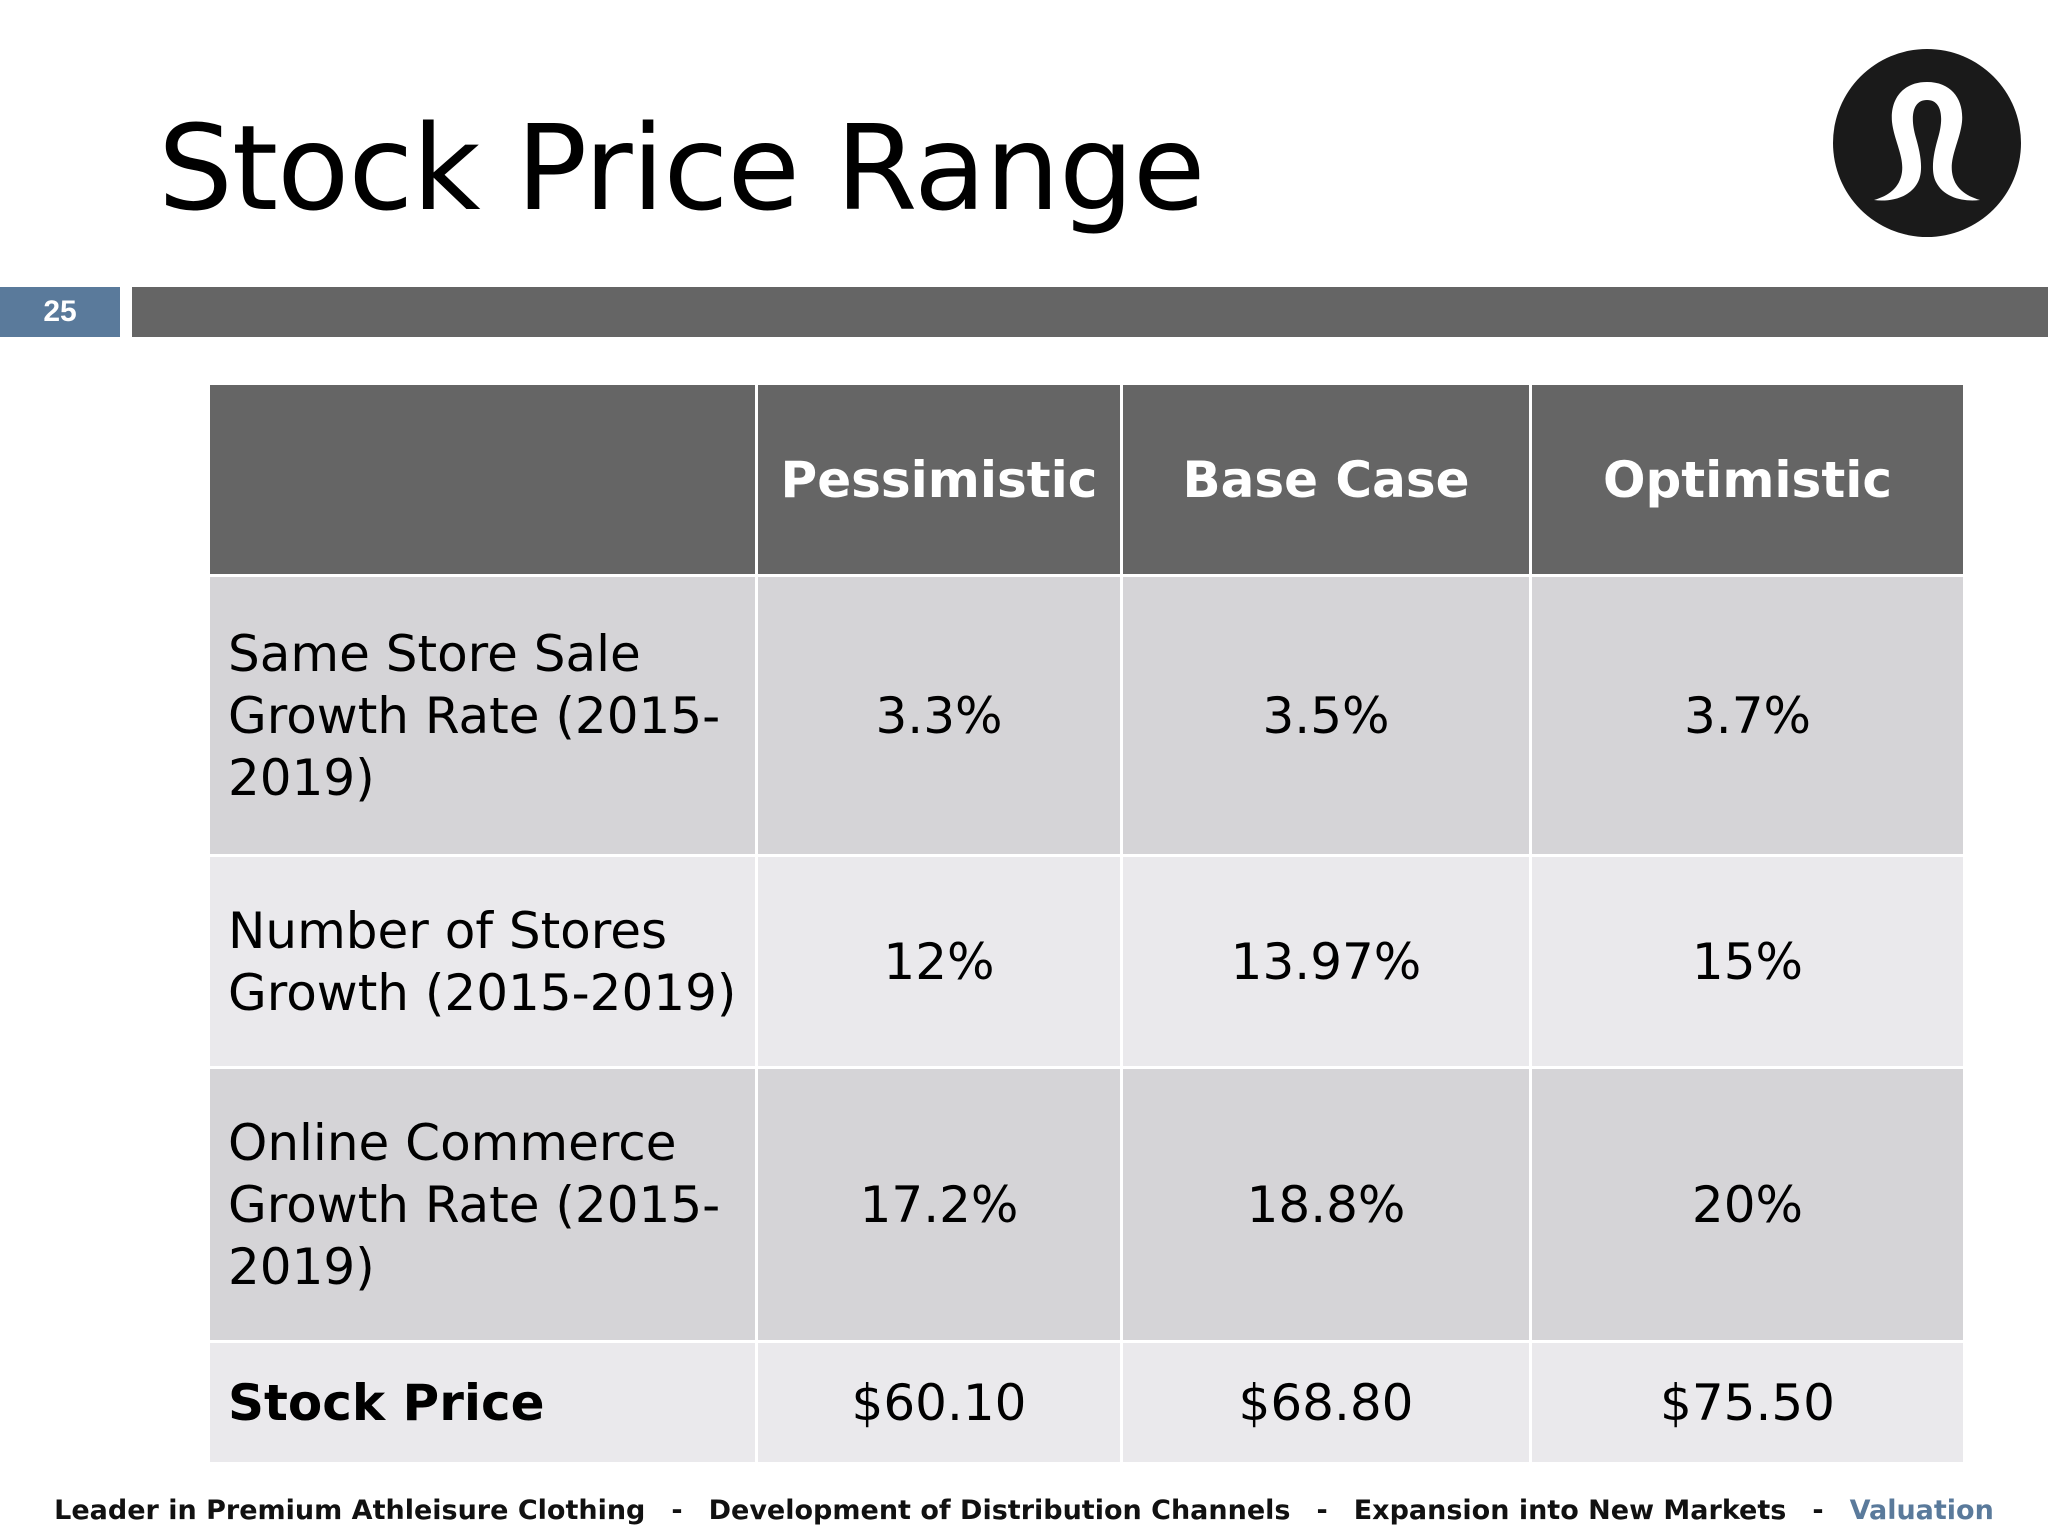  Describe the element at coordinates (1326, 479) in the screenshot. I see `header-base-case: Base Case` at that location.